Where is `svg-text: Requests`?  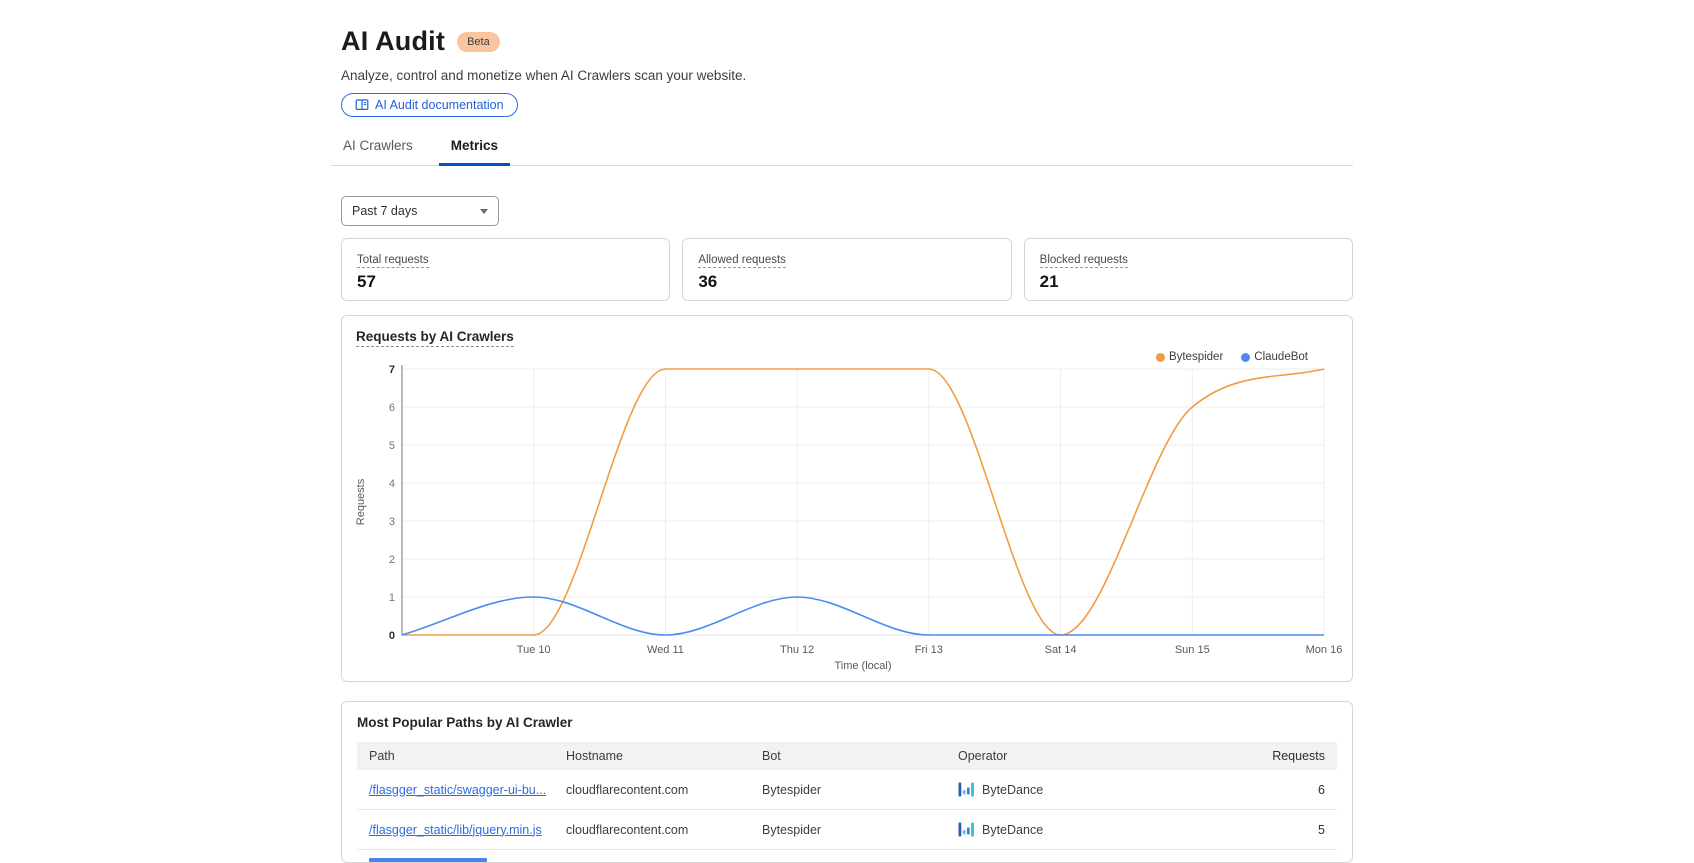
svg-text: Requests is located at coordinates (361, 501).